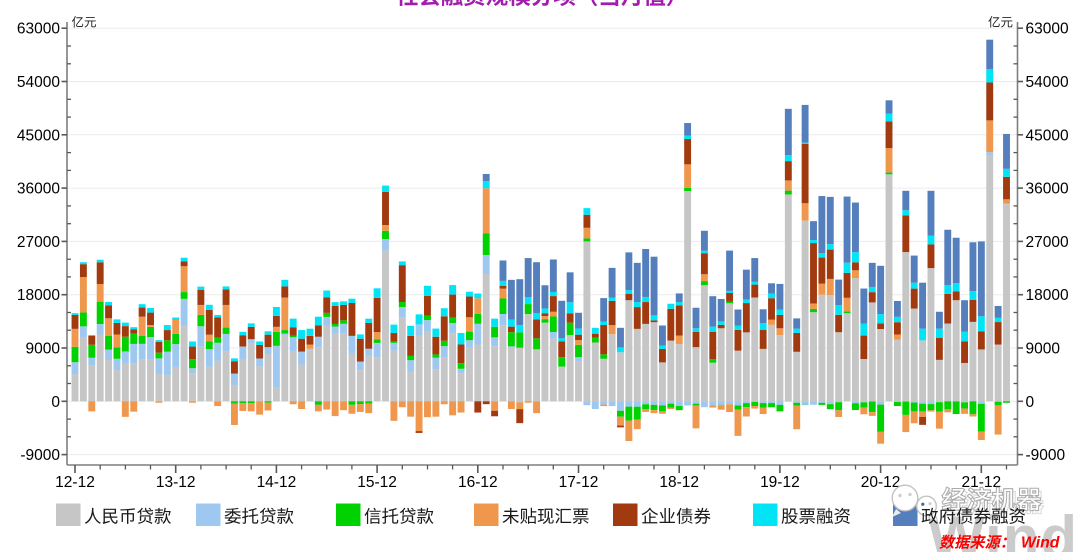  Describe the element at coordinates (176, 482) in the screenshot. I see `svg-text: 13-12` at that location.